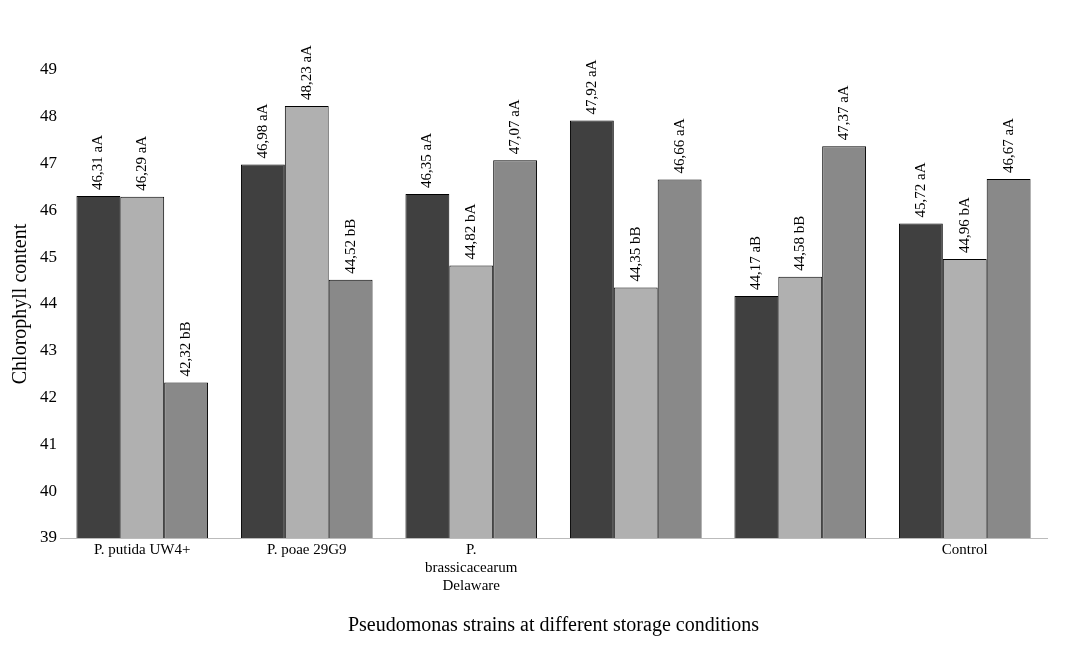  What do you see at coordinates (471, 566) in the screenshot?
I see `x-tick-label: P. brassicacearum Delaware` at bounding box center [471, 566].